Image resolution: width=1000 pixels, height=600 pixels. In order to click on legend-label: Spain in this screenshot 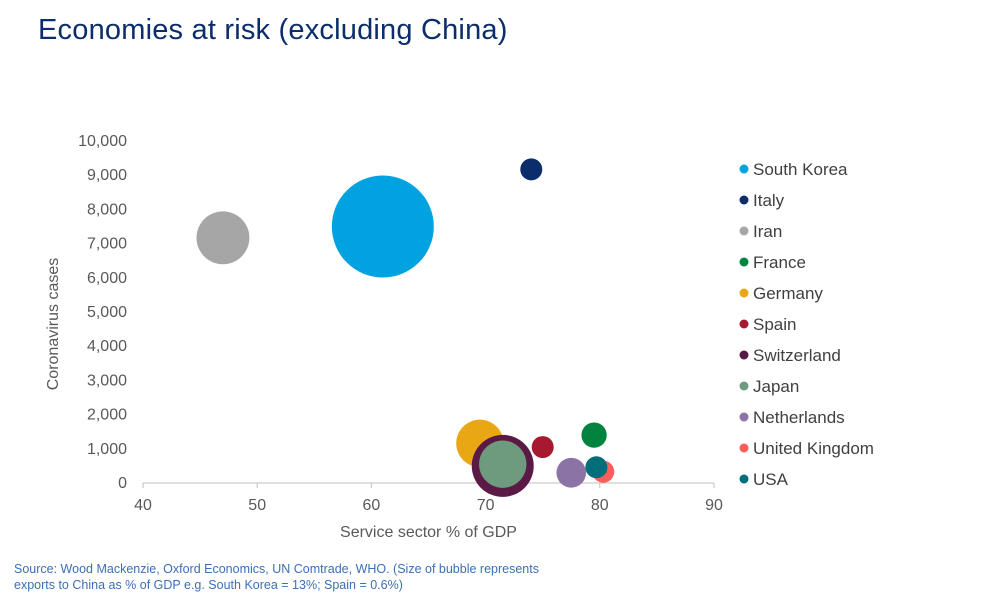, I will do `click(774, 324)`.